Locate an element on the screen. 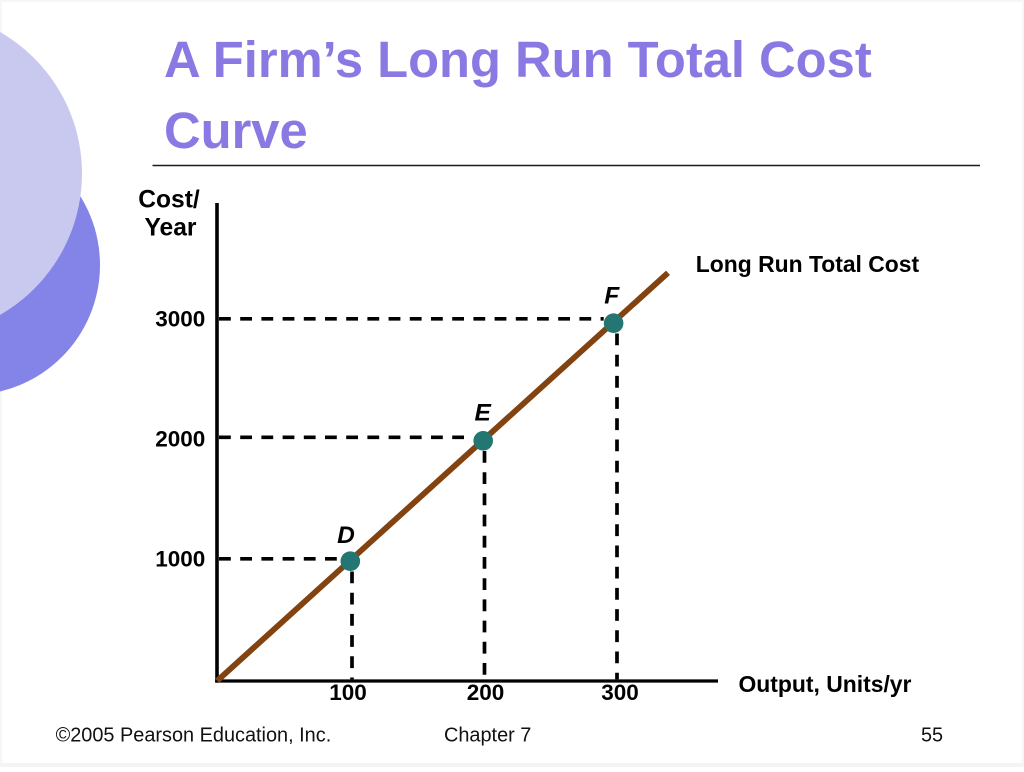 The image size is (1024, 772). svg-text: Chapter 7 is located at coordinates (487, 736).